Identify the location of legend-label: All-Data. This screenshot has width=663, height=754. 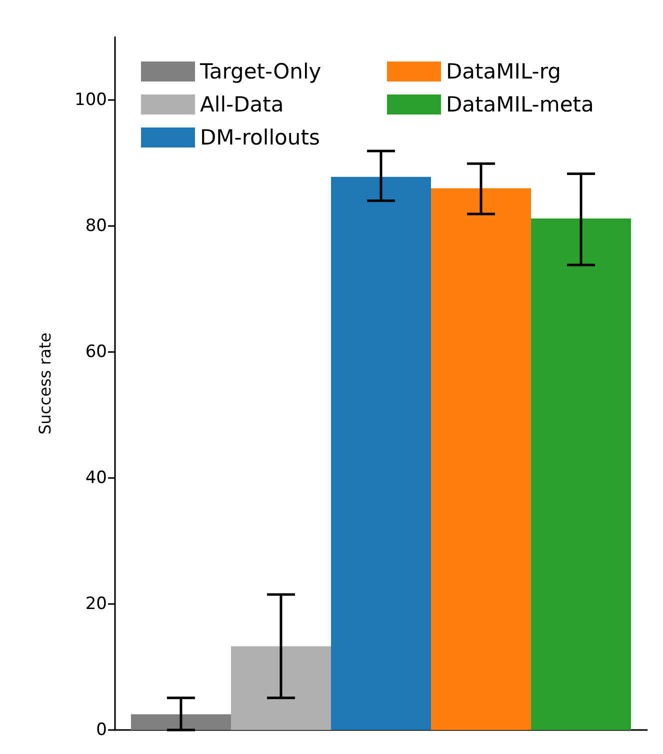
(242, 104).